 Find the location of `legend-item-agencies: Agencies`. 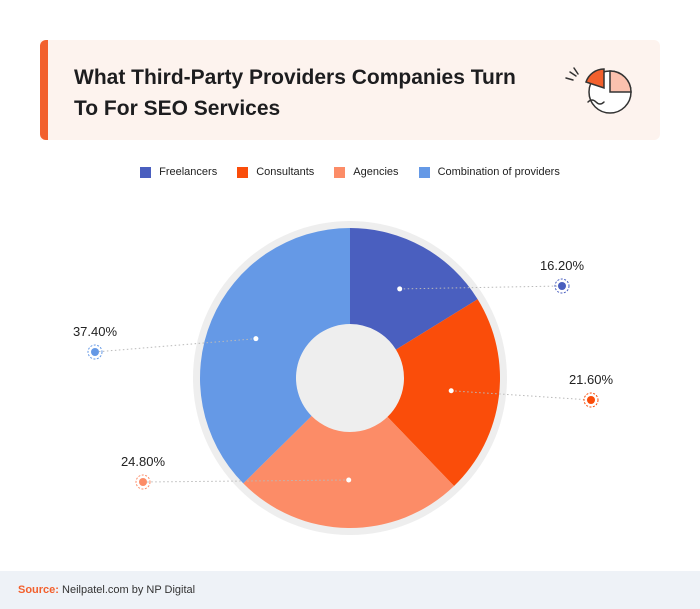

legend-item-agencies: Agencies is located at coordinates (366, 172).